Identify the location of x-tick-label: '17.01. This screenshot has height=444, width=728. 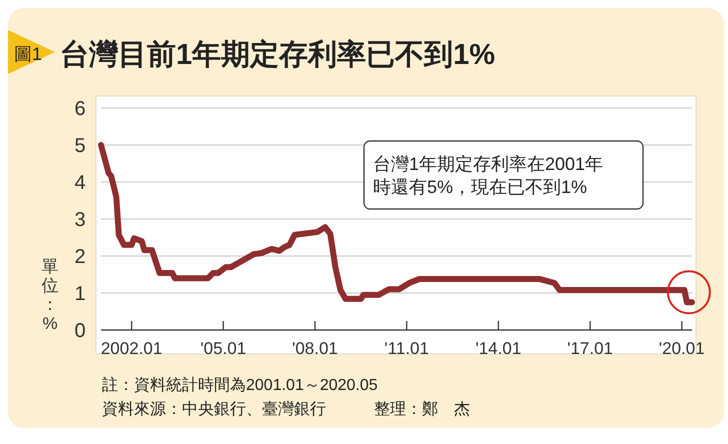
(590, 348).